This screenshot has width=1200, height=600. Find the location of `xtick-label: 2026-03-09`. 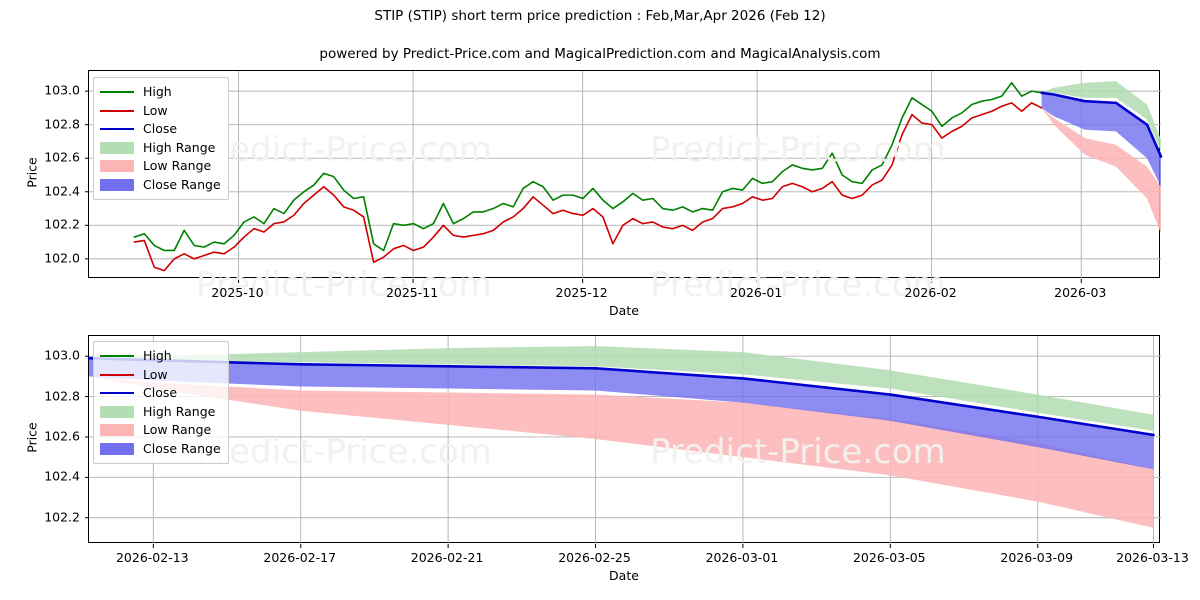

xtick-label: 2026-03-09 is located at coordinates (1037, 557).